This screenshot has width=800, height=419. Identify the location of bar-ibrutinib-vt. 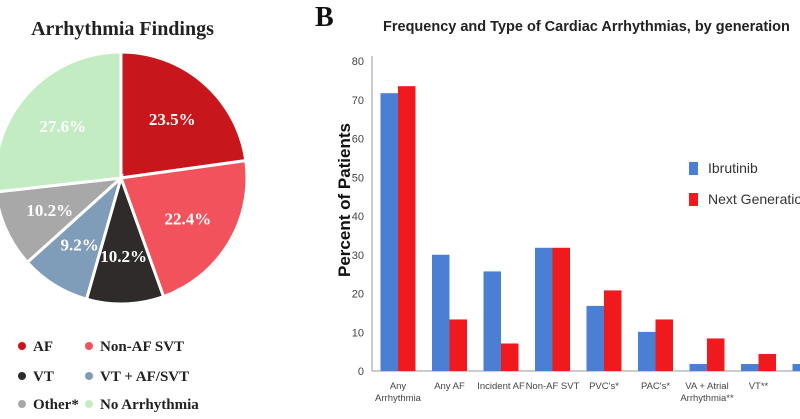
(750, 367).